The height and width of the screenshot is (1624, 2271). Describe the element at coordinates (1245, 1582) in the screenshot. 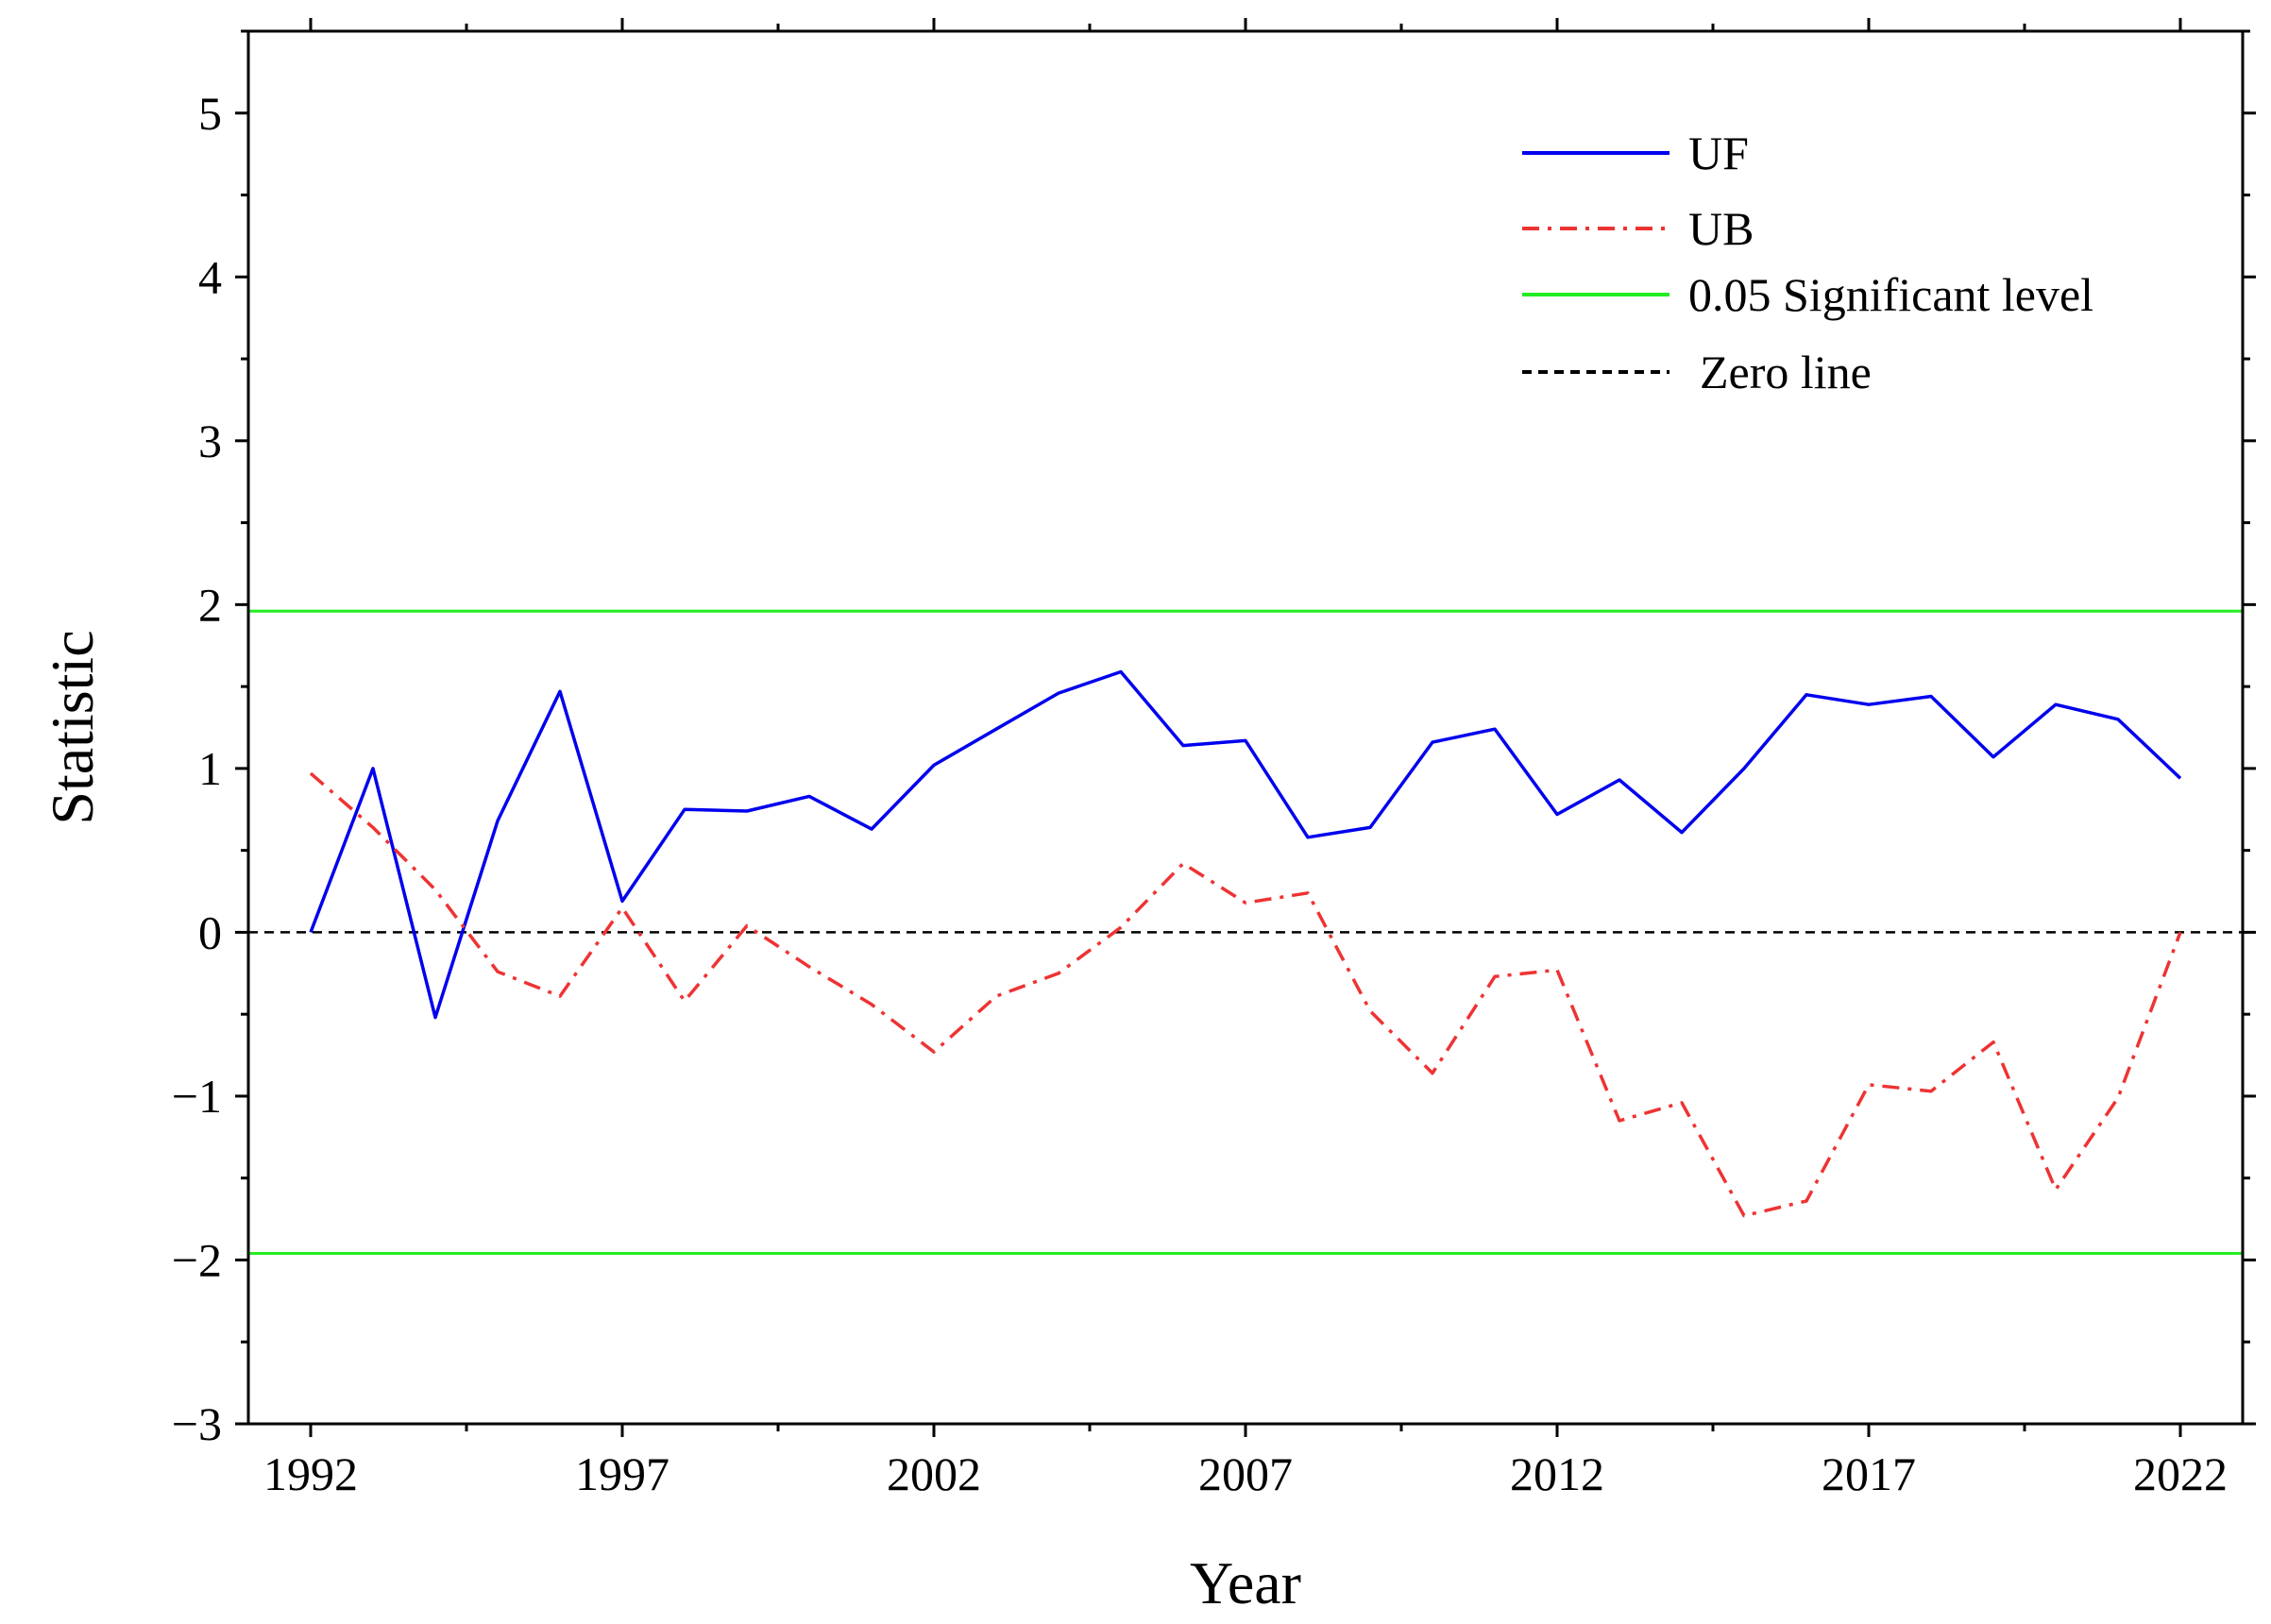

I see `x-axis-label: Year` at that location.